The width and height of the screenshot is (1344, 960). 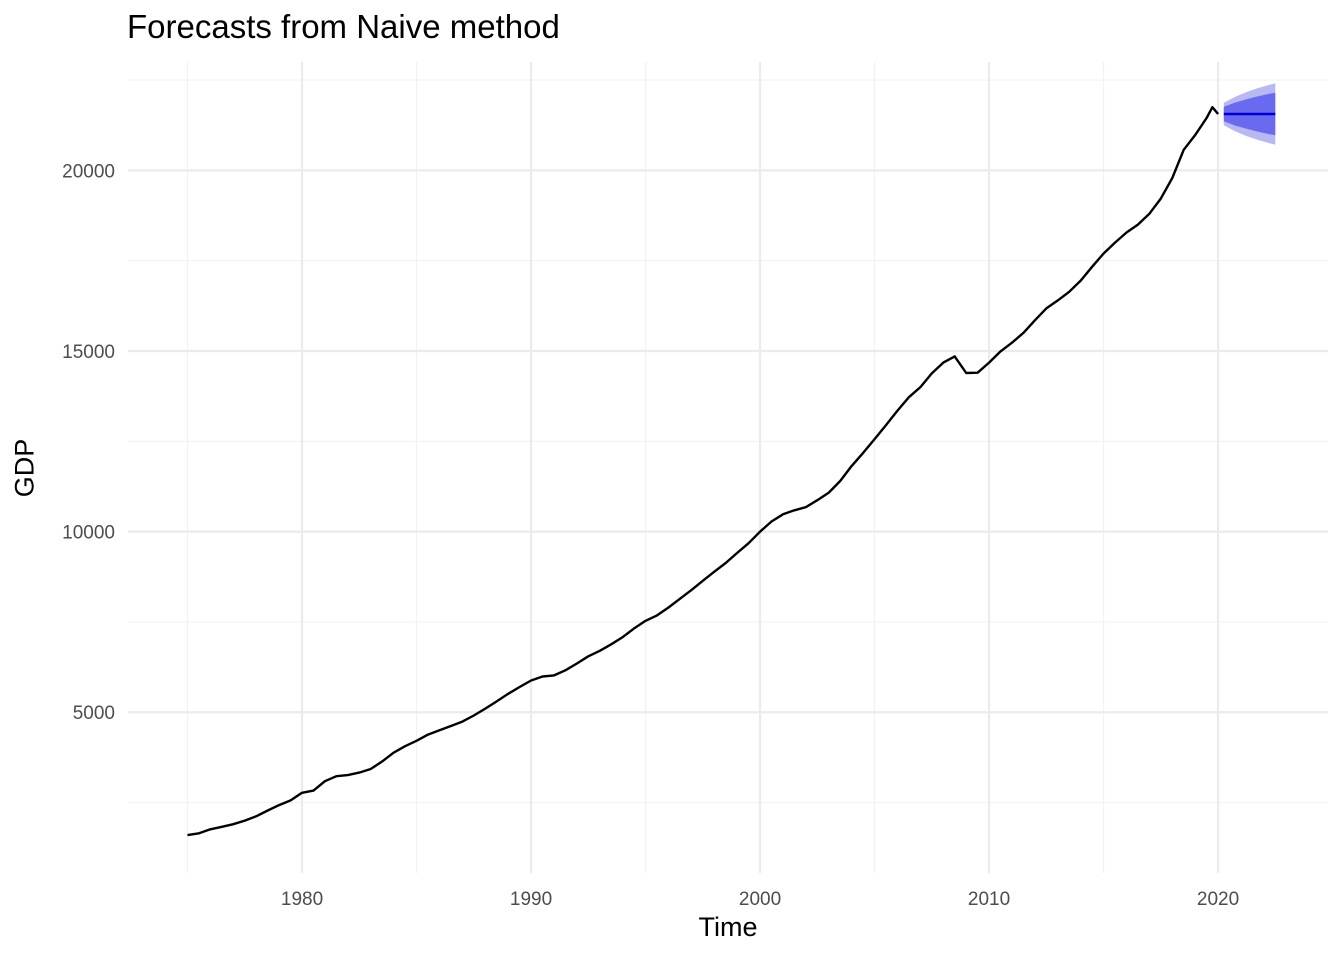 I want to click on y-axis-label: GDP, so click(x=24, y=468).